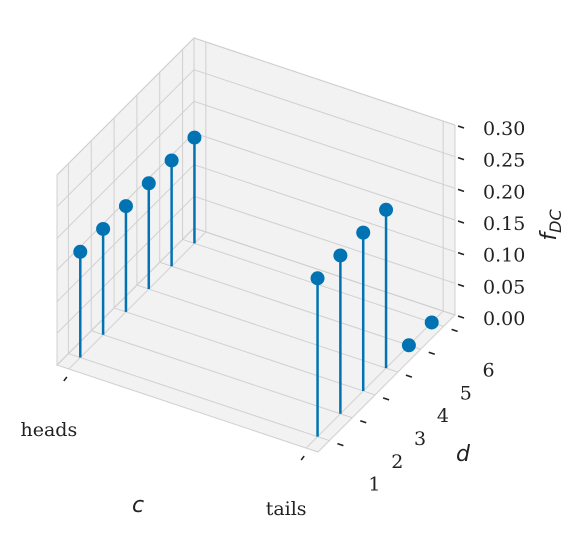 This screenshot has height=536, width=587. What do you see at coordinates (504, 224) in the screenshot?
I see `z-tick-label: 0.15` at bounding box center [504, 224].